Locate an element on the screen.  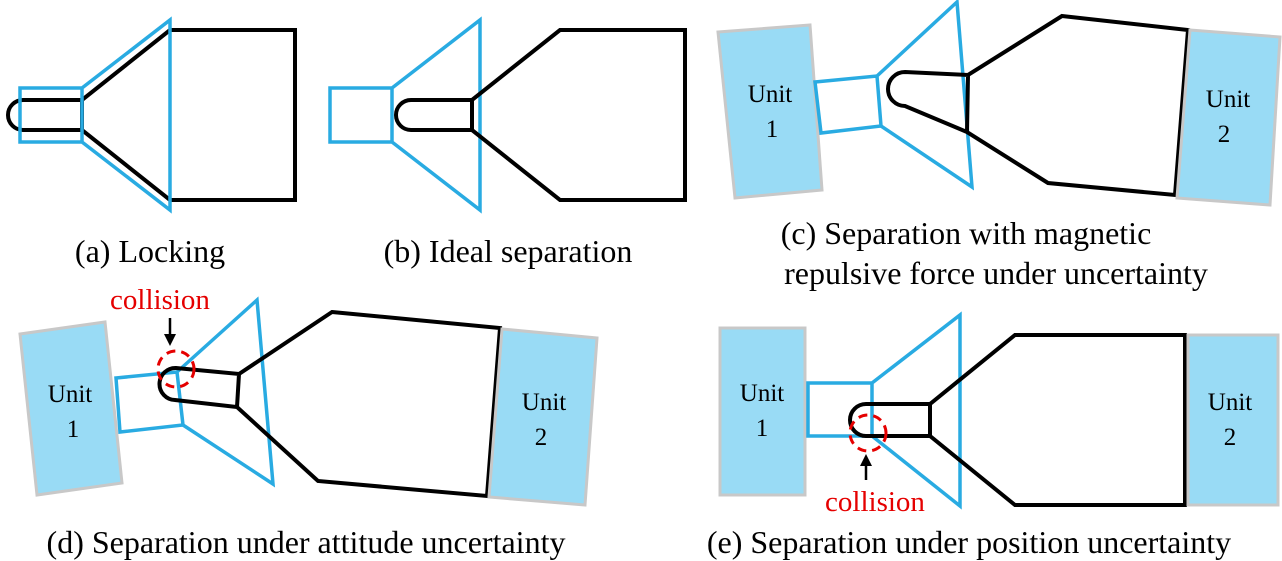
caption-a: (a) Locking is located at coordinates (150, 251).